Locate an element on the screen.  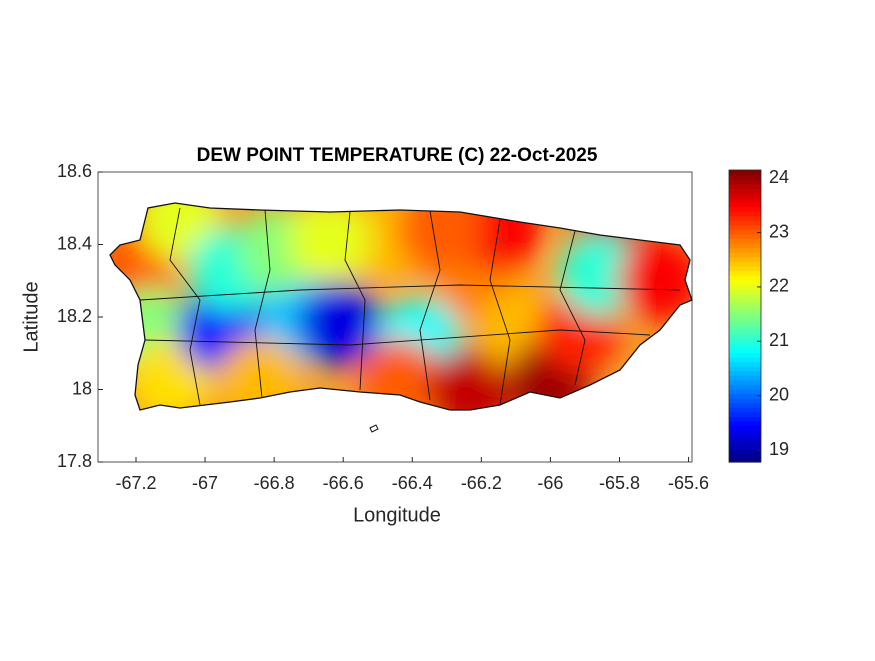
y-tick-label: 17.8 is located at coordinates (74, 461).